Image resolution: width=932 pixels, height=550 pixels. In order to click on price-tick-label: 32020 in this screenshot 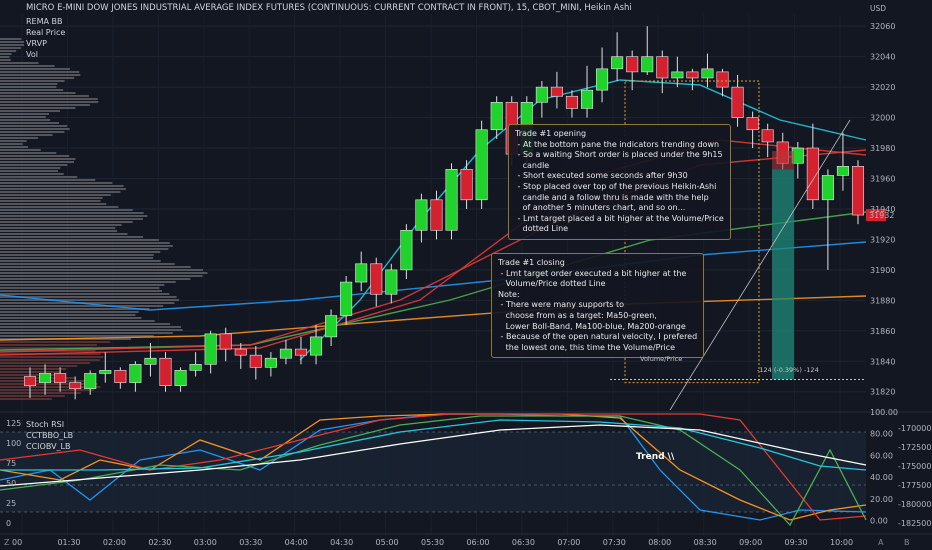, I will do `click(882, 87)`.